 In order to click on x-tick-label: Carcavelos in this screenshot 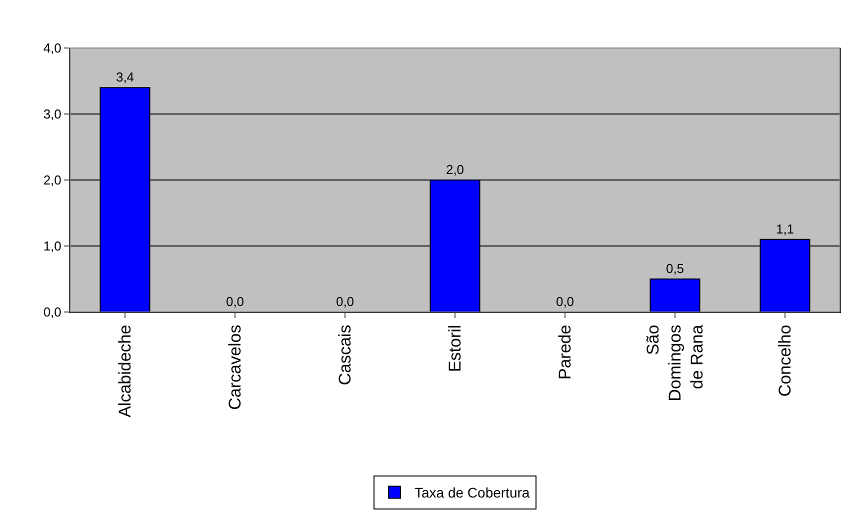, I will do `click(235, 367)`.